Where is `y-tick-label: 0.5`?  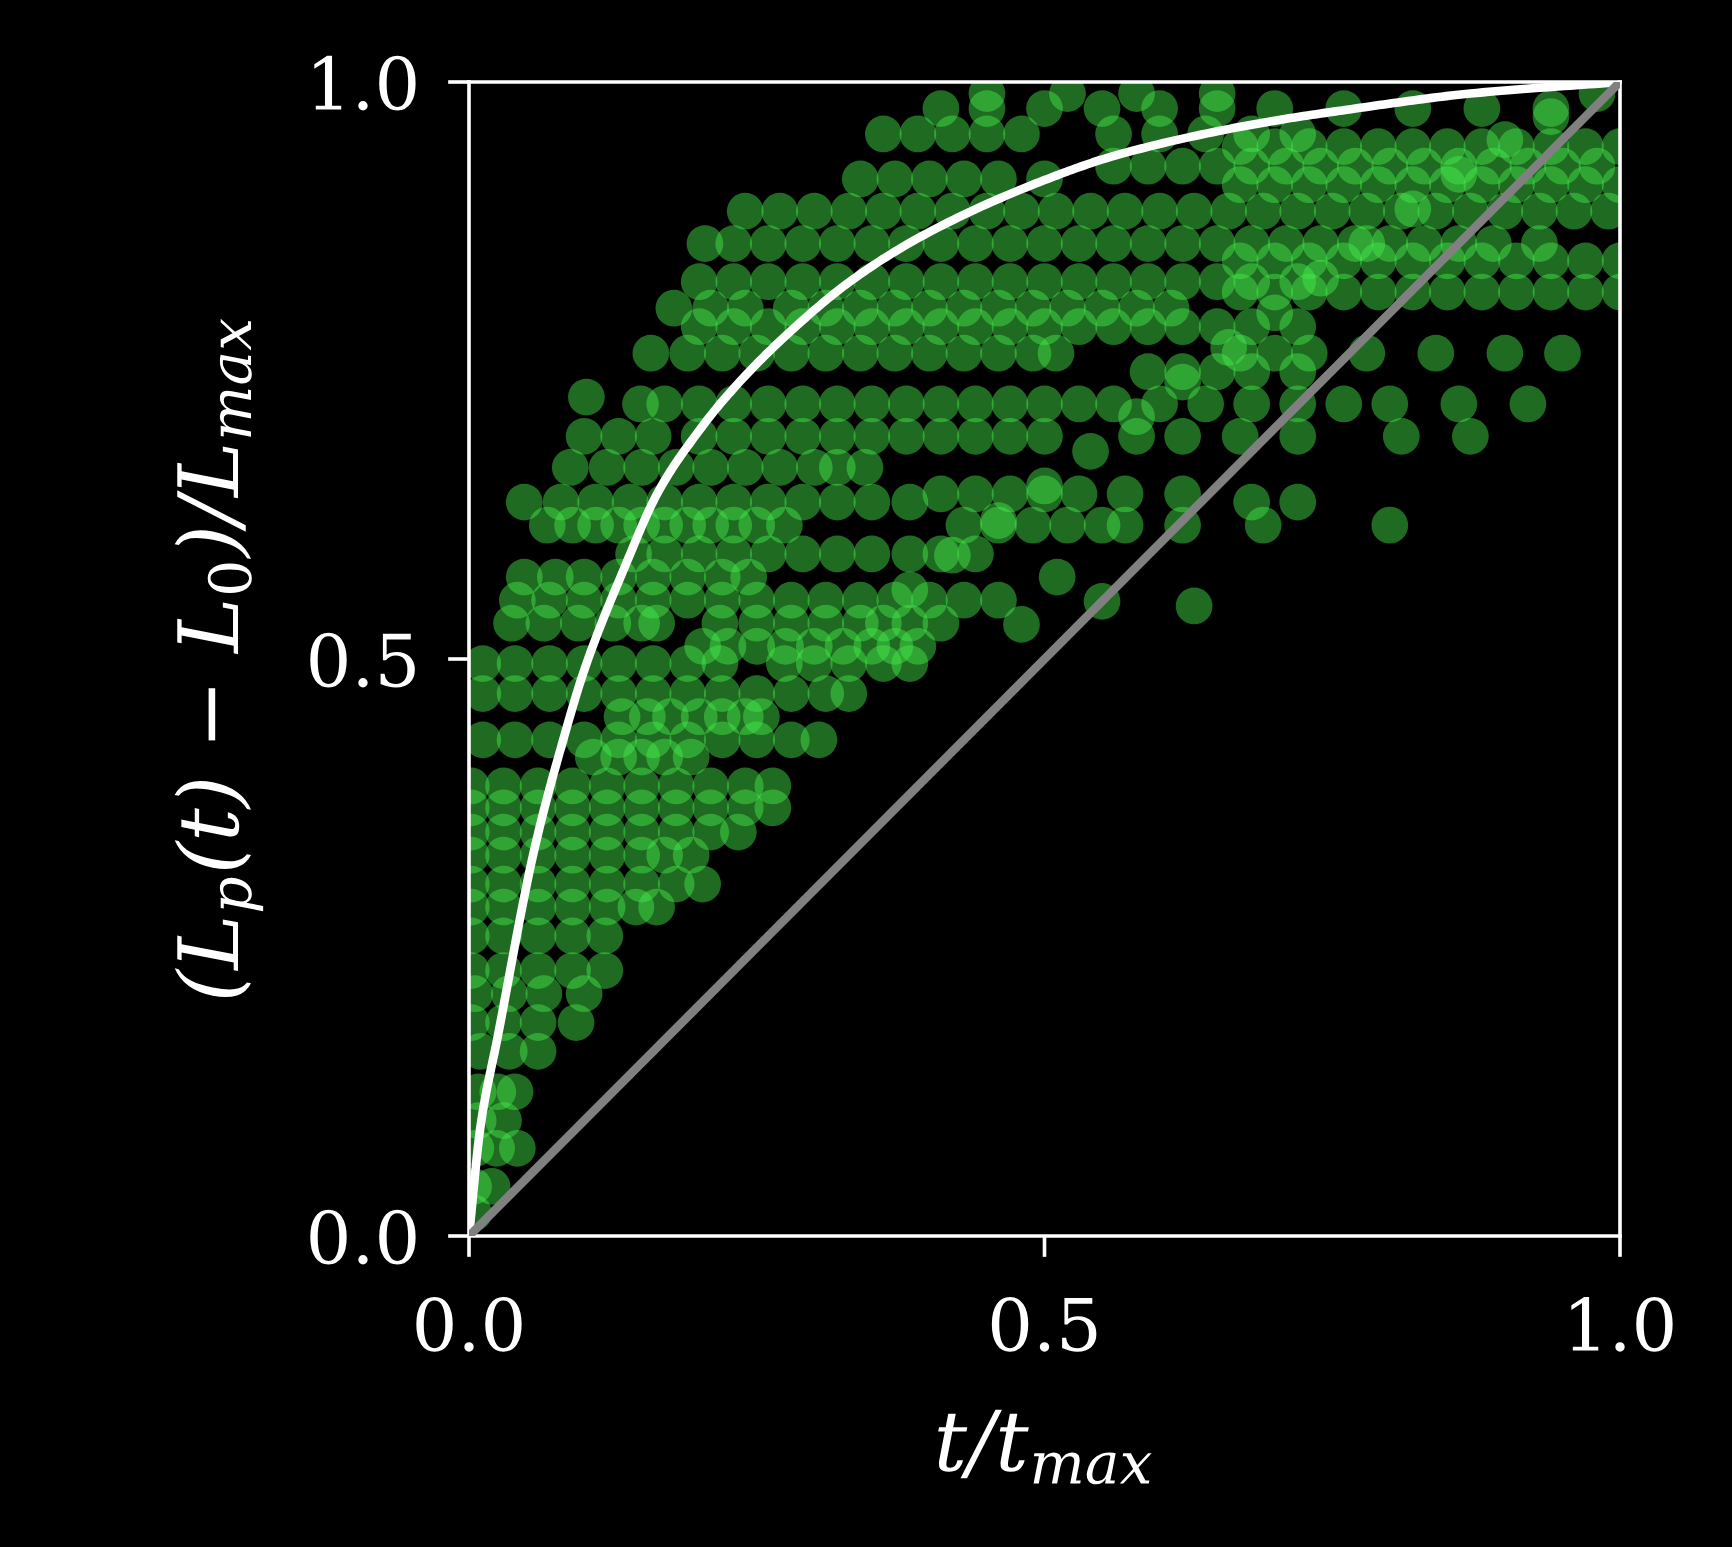 y-tick-label: 0.5 is located at coordinates (362, 660).